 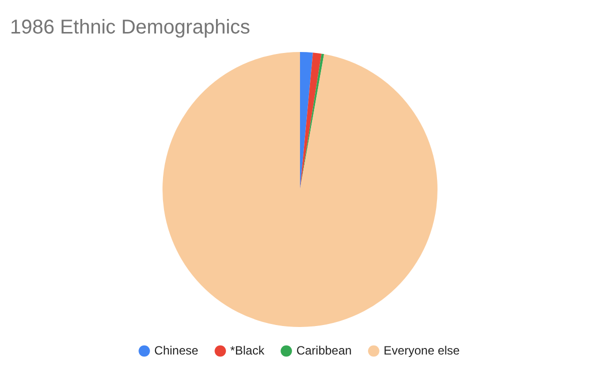 What do you see at coordinates (324, 350) in the screenshot?
I see `legend-label: Caribbean` at bounding box center [324, 350].